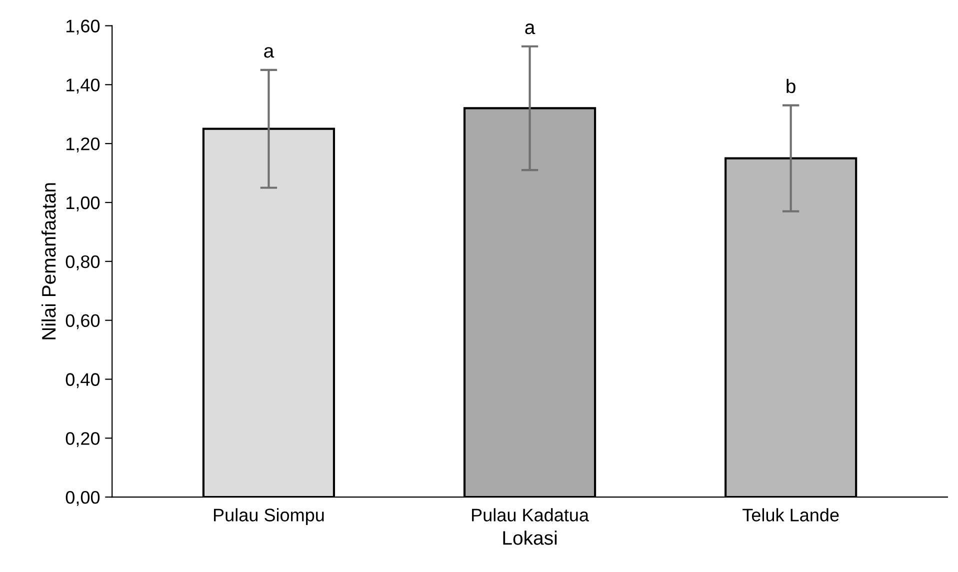  I want to click on x-axis-title: Lokasi, so click(530, 537).